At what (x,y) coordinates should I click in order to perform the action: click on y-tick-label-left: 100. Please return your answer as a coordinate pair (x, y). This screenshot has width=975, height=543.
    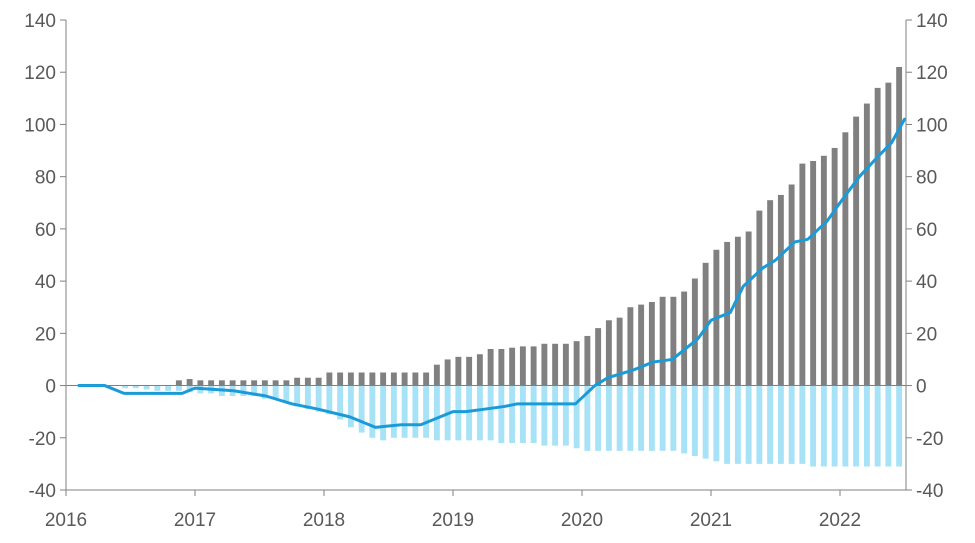
    Looking at the image, I should click on (40, 125).